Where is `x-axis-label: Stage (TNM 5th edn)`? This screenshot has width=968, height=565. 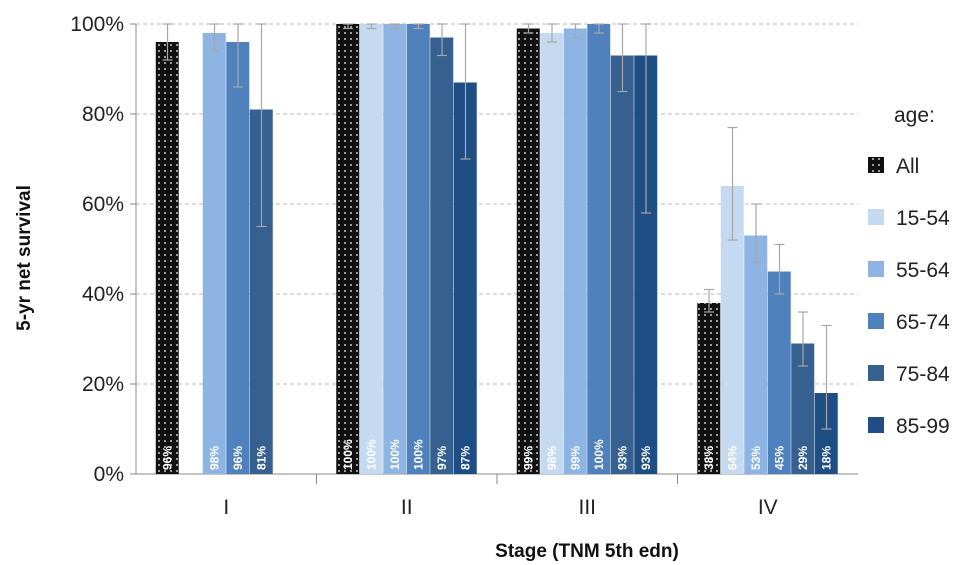
x-axis-label: Stage (TNM 5th edn) is located at coordinates (587, 551).